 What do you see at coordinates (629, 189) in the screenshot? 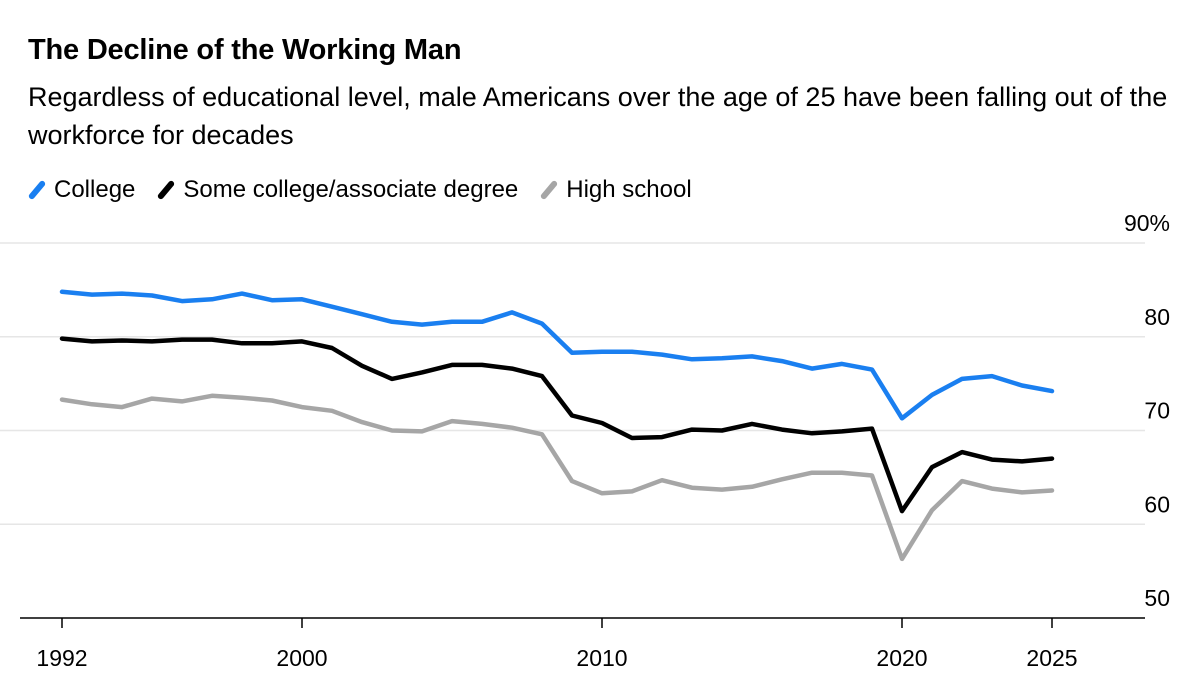
I see `legend-label-high-school: High school` at bounding box center [629, 189].